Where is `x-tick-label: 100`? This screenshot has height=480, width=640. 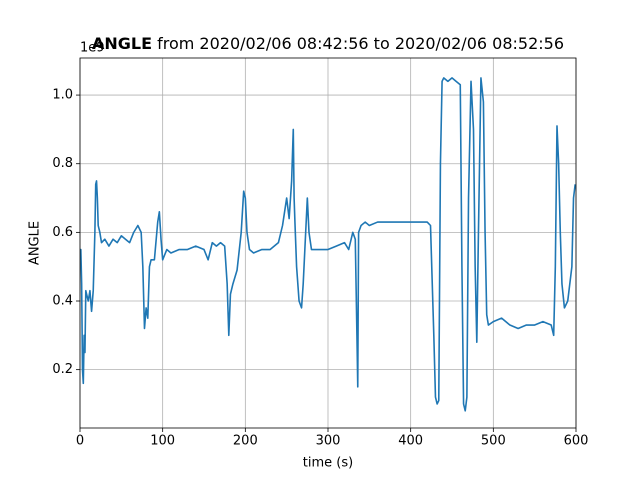
x-tick-label: 100 is located at coordinates (162, 441).